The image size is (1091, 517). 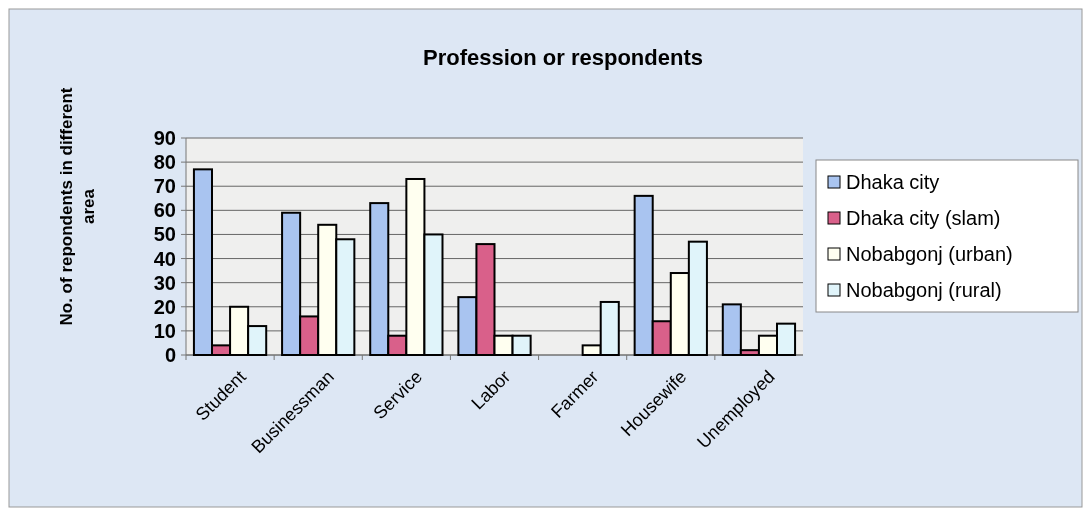 What do you see at coordinates (164, 330) in the screenshot?
I see `y-tick-label: 10` at bounding box center [164, 330].